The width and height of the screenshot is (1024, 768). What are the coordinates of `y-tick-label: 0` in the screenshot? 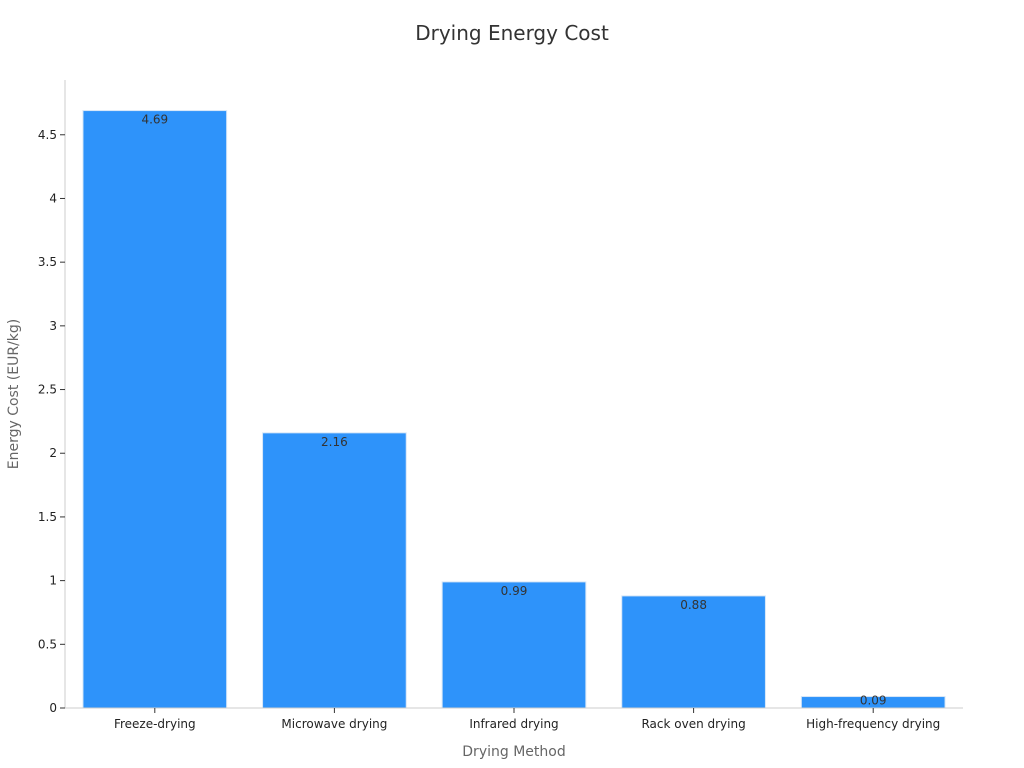 It's located at (53, 708).